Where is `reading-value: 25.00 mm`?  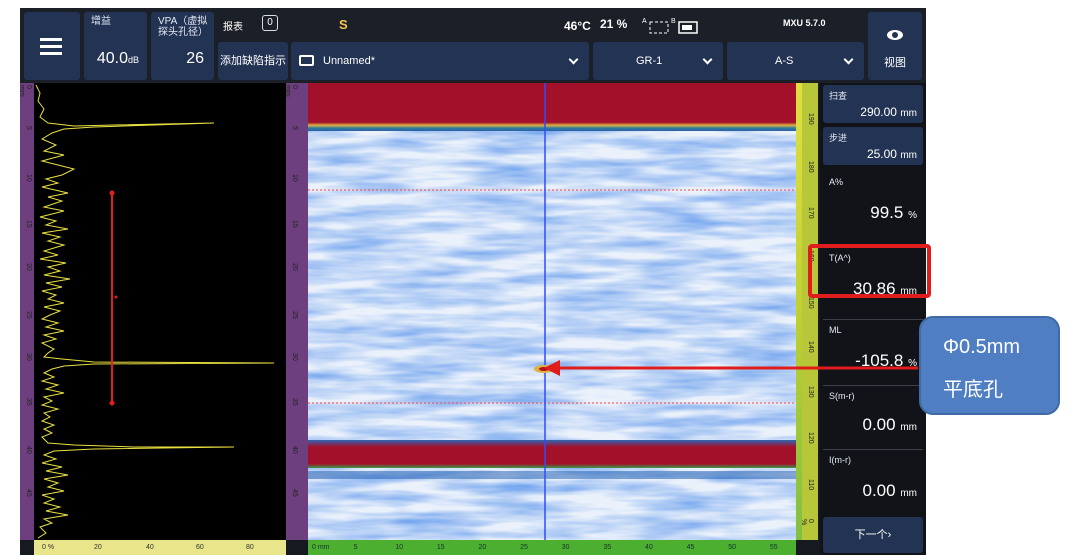
reading-value: 25.00 mm is located at coordinates (891, 154).